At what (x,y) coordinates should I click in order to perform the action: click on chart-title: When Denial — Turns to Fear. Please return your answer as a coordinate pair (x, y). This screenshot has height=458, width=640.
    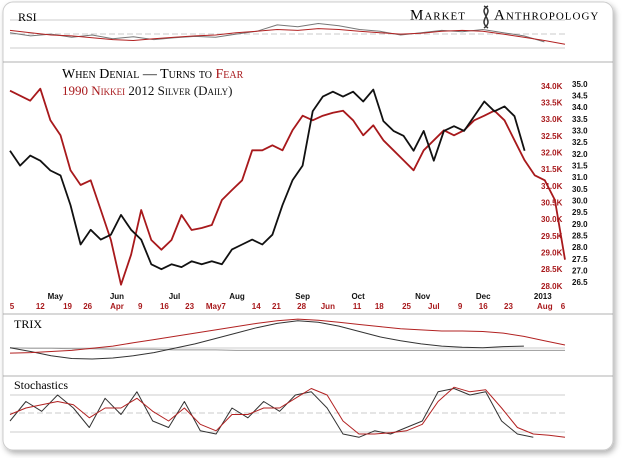
    Looking at the image, I should click on (153, 74).